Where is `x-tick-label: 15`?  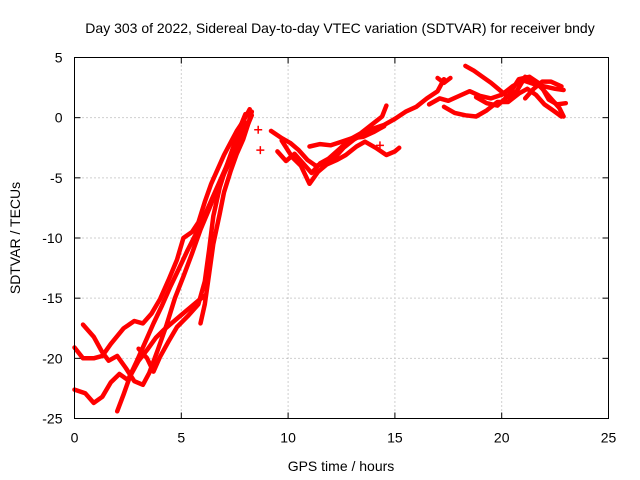 x-tick-label: 15 is located at coordinates (395, 438).